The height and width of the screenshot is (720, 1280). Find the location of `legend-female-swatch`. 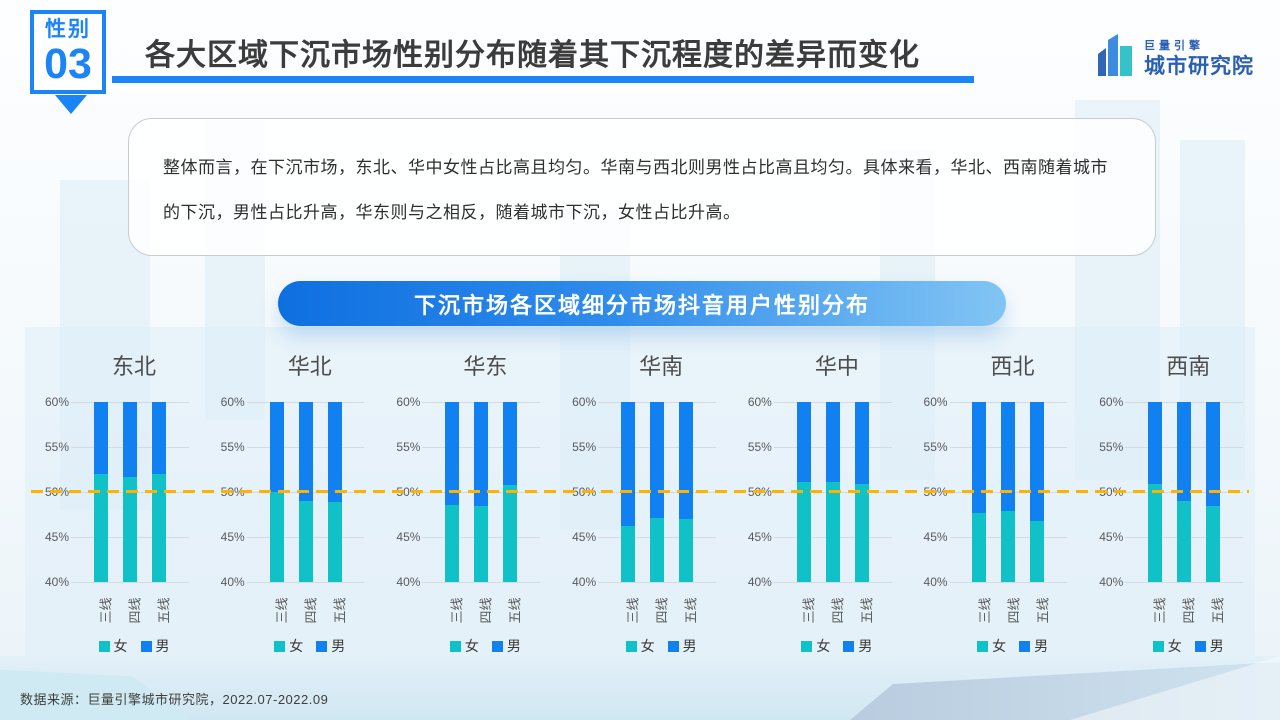

legend-female-swatch is located at coordinates (1158, 646).